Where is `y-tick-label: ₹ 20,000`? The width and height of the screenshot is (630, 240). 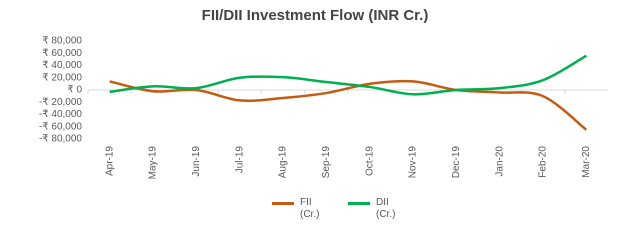
y-tick-label: ₹ 20,000 is located at coordinates (62, 77).